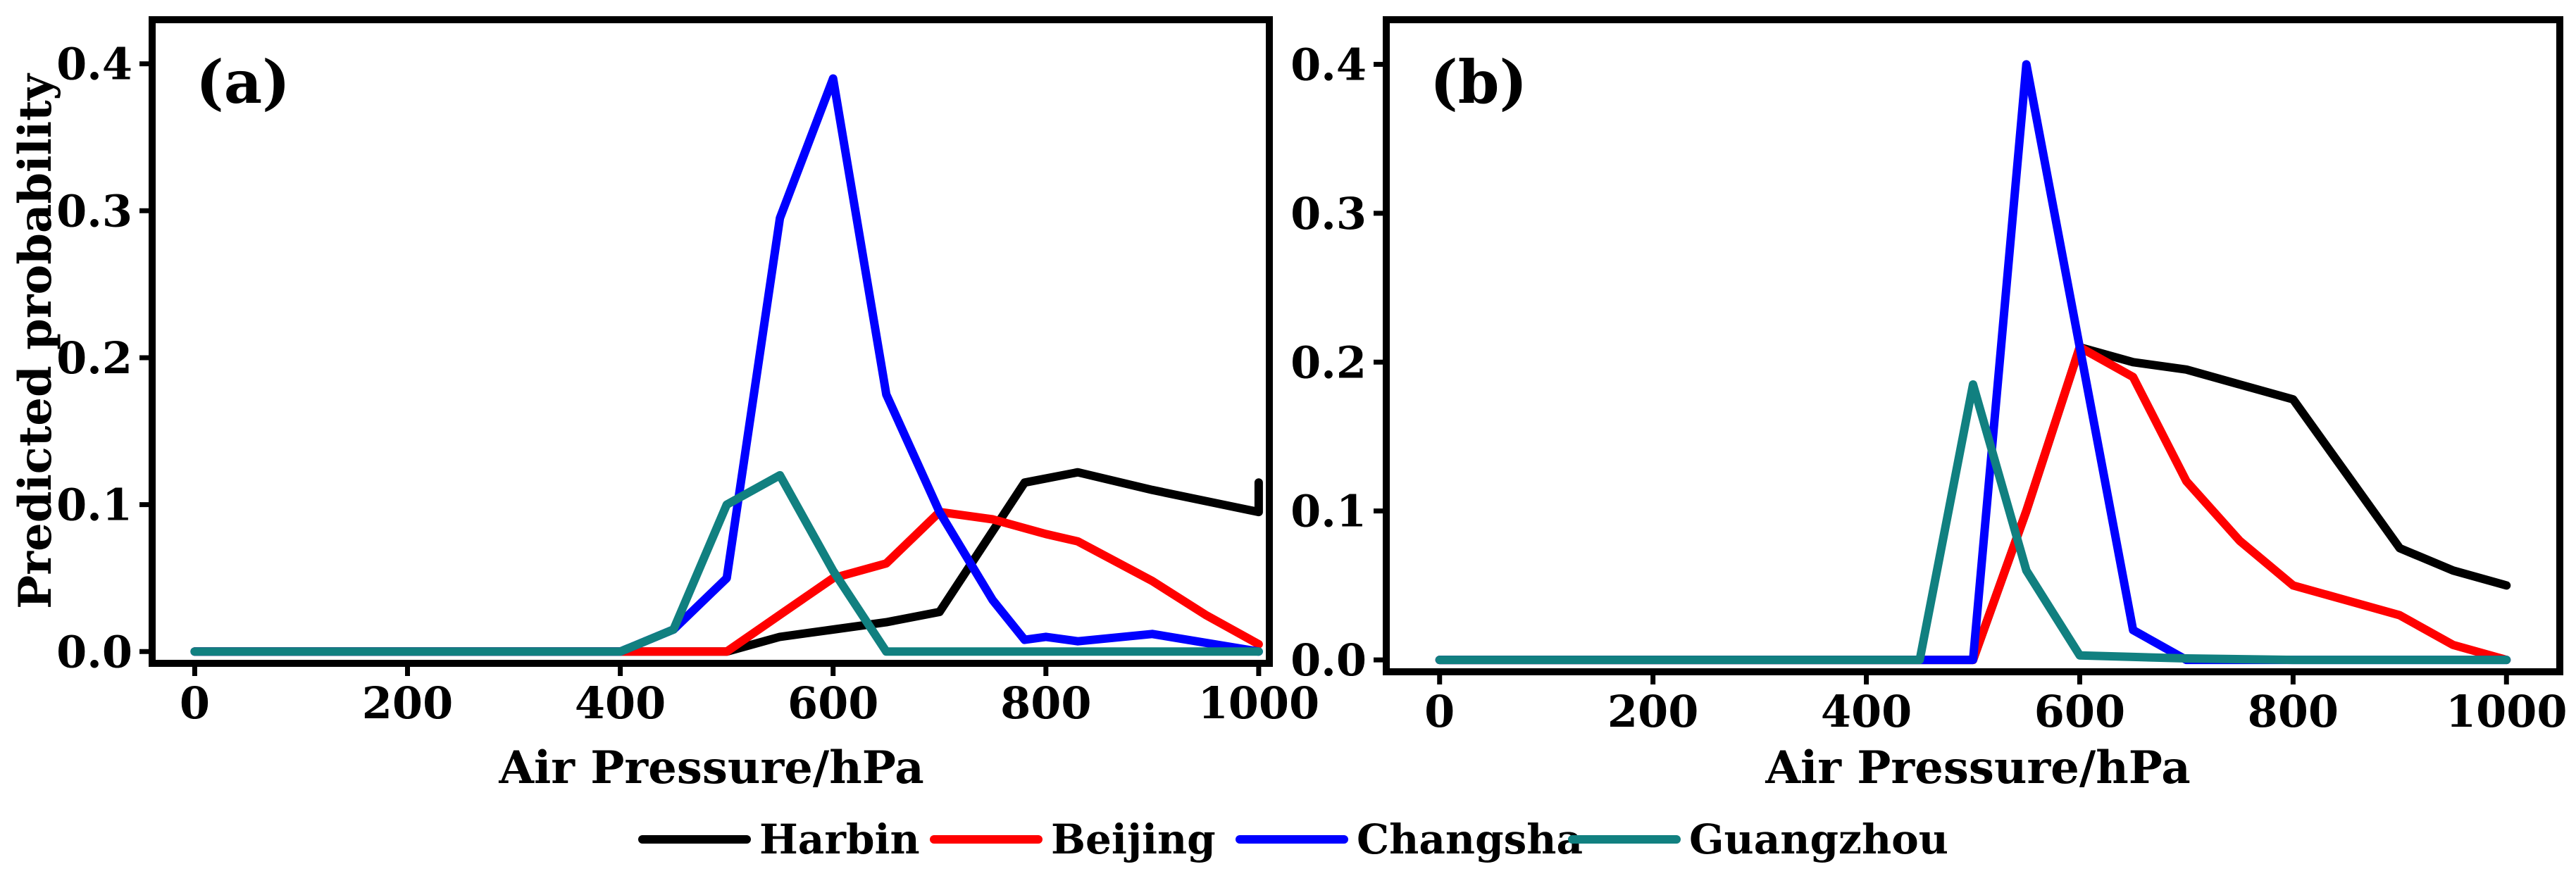 The width and height of the screenshot is (2576, 876). I want to click on legend-label-guangzhou: Guangzhou, so click(1818, 839).